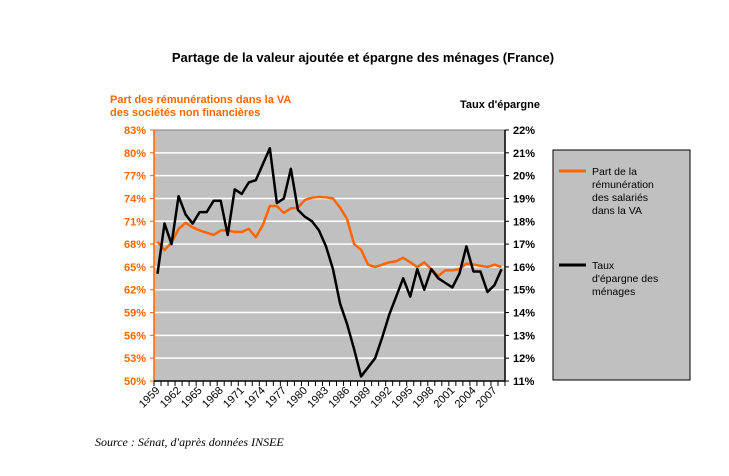  I want to click on right-tick-label: 16%, so click(524, 268).